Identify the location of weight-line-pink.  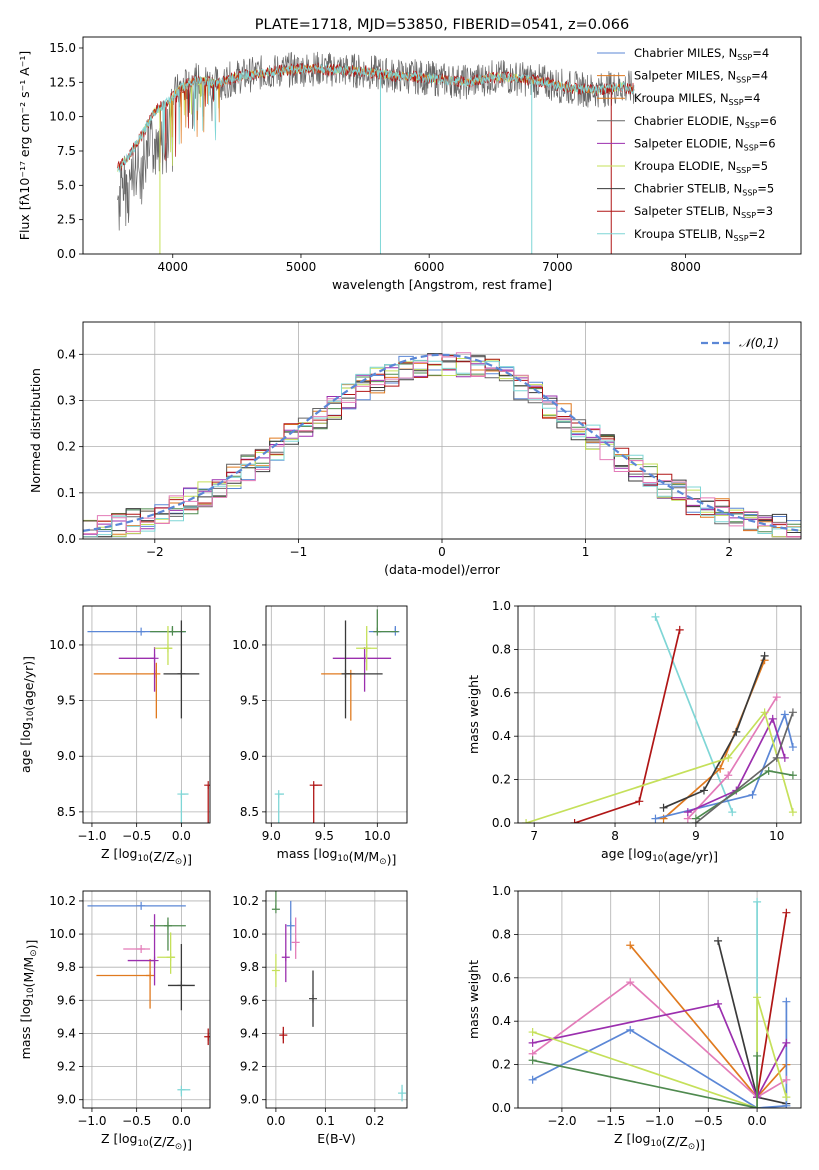
(659, 1040).